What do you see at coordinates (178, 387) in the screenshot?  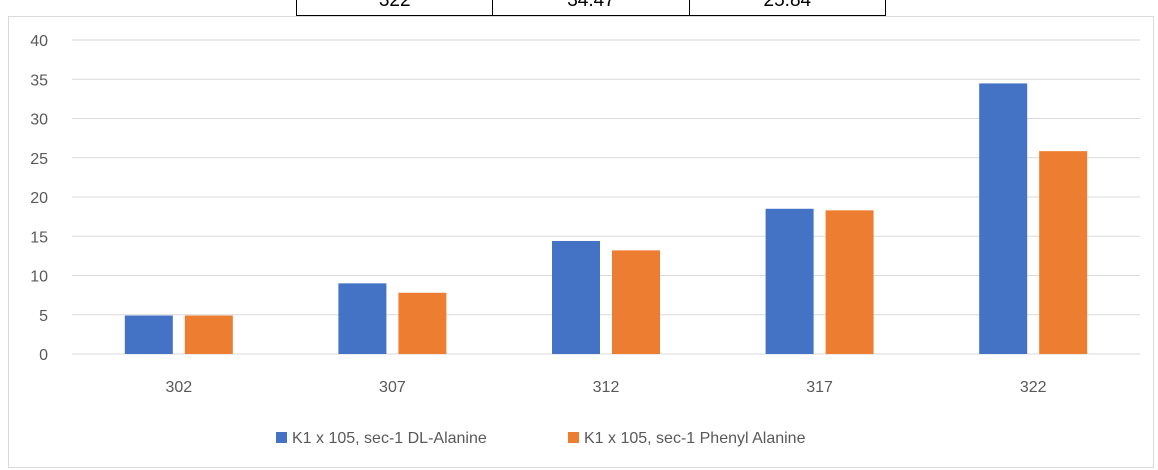 I see `x-tick-label: 302` at bounding box center [178, 387].